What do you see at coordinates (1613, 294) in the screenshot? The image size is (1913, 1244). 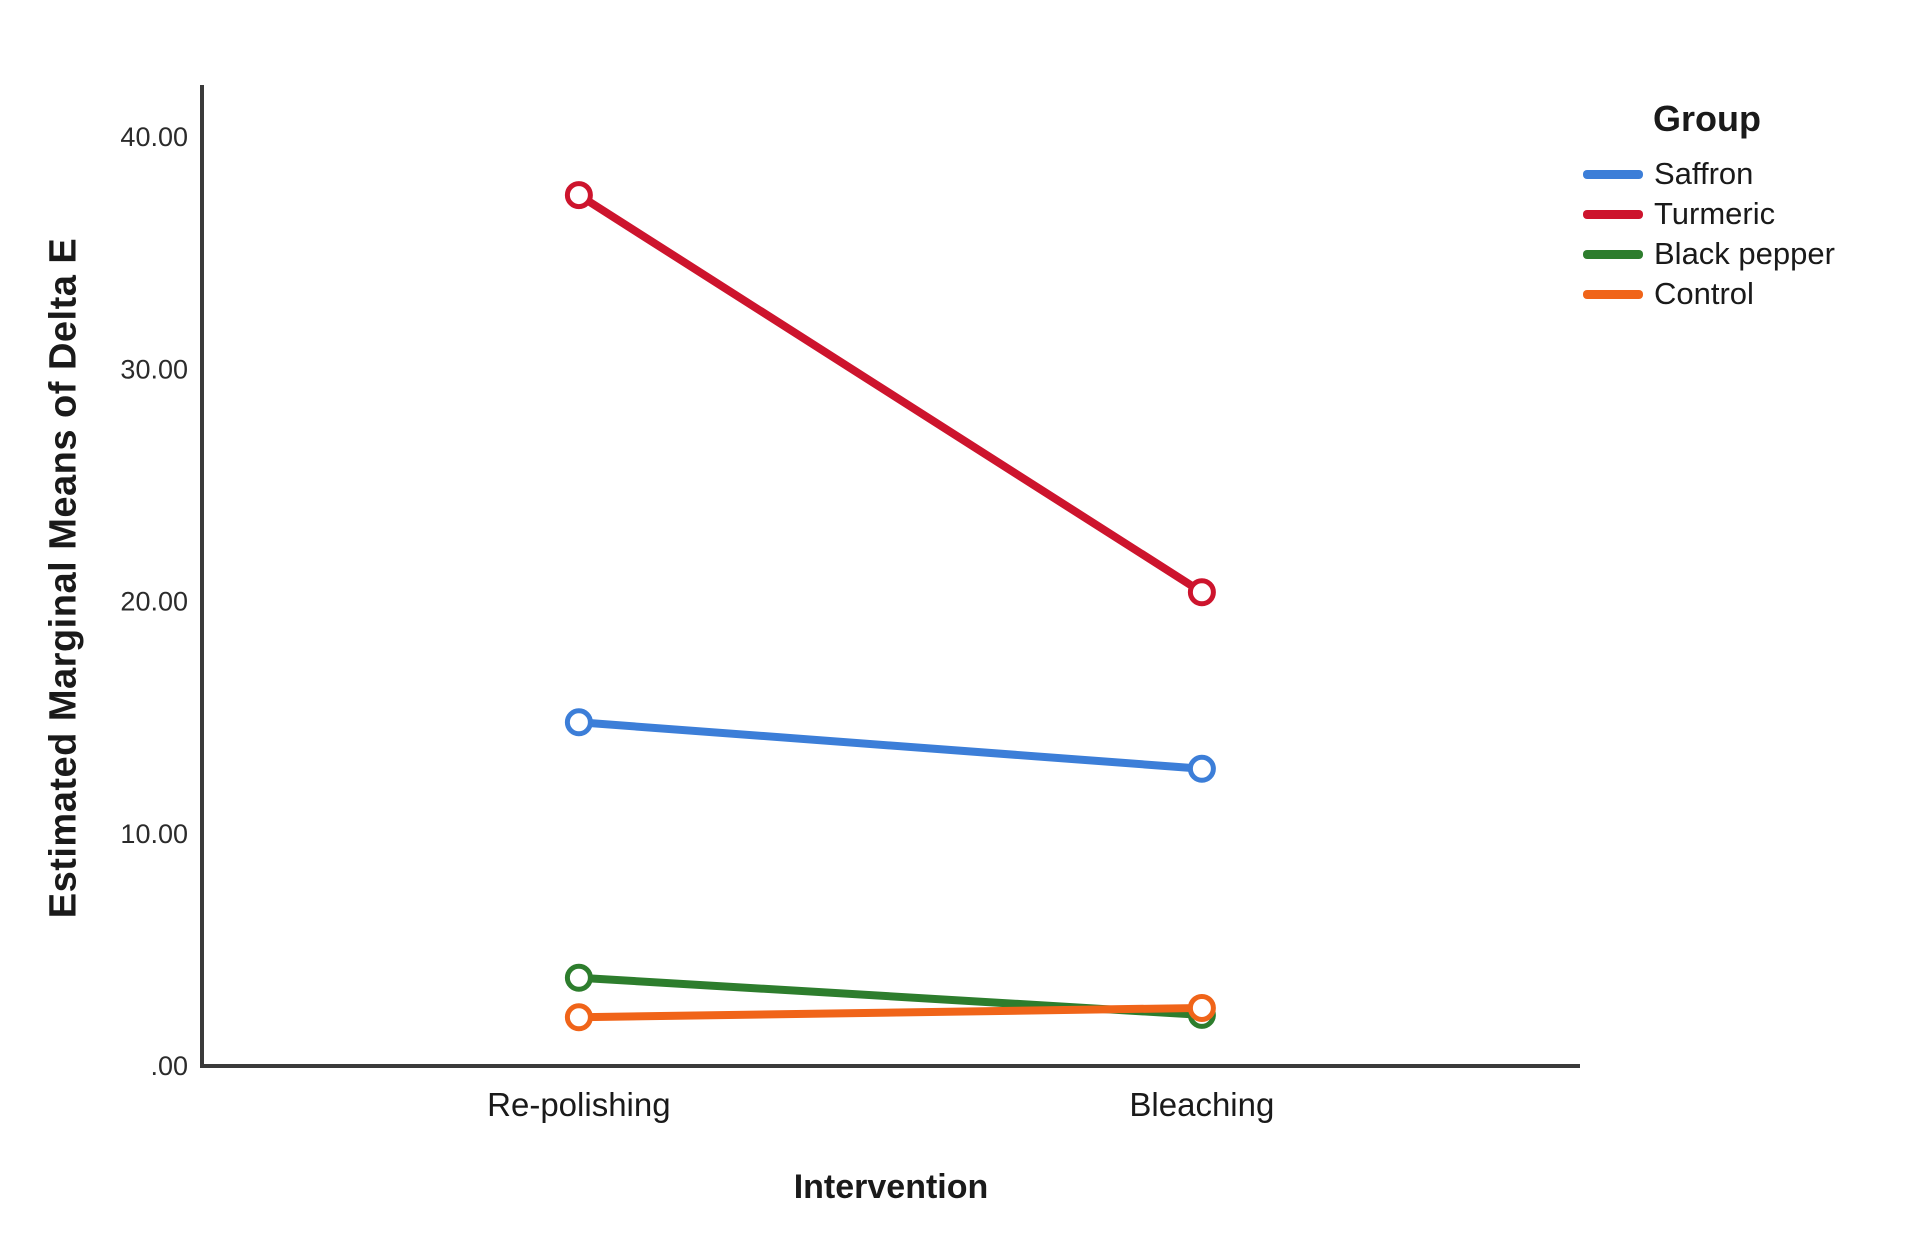 I see `legend-line-swatch-control` at bounding box center [1613, 294].